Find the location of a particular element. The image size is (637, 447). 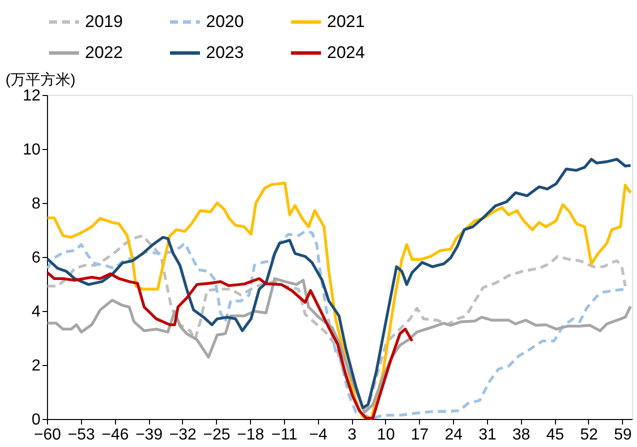

x-tick-label: −53 is located at coordinates (82, 435).